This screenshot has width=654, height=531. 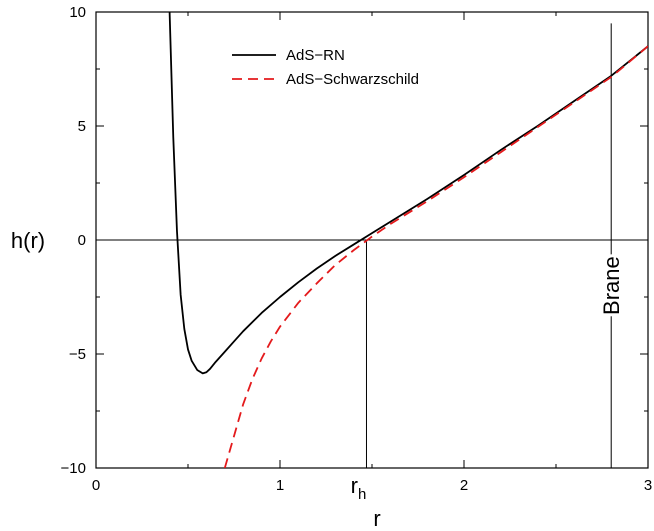 What do you see at coordinates (28, 240) in the screenshot?
I see `y-axis-label: h(r)` at bounding box center [28, 240].